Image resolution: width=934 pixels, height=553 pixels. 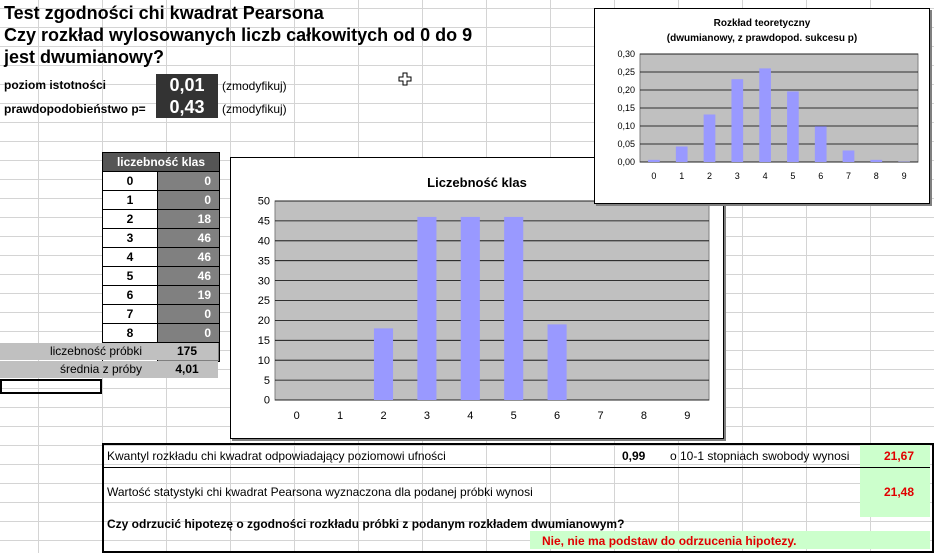 What do you see at coordinates (130, 238) in the screenshot?
I see `class-key-cell: 3` at bounding box center [130, 238].